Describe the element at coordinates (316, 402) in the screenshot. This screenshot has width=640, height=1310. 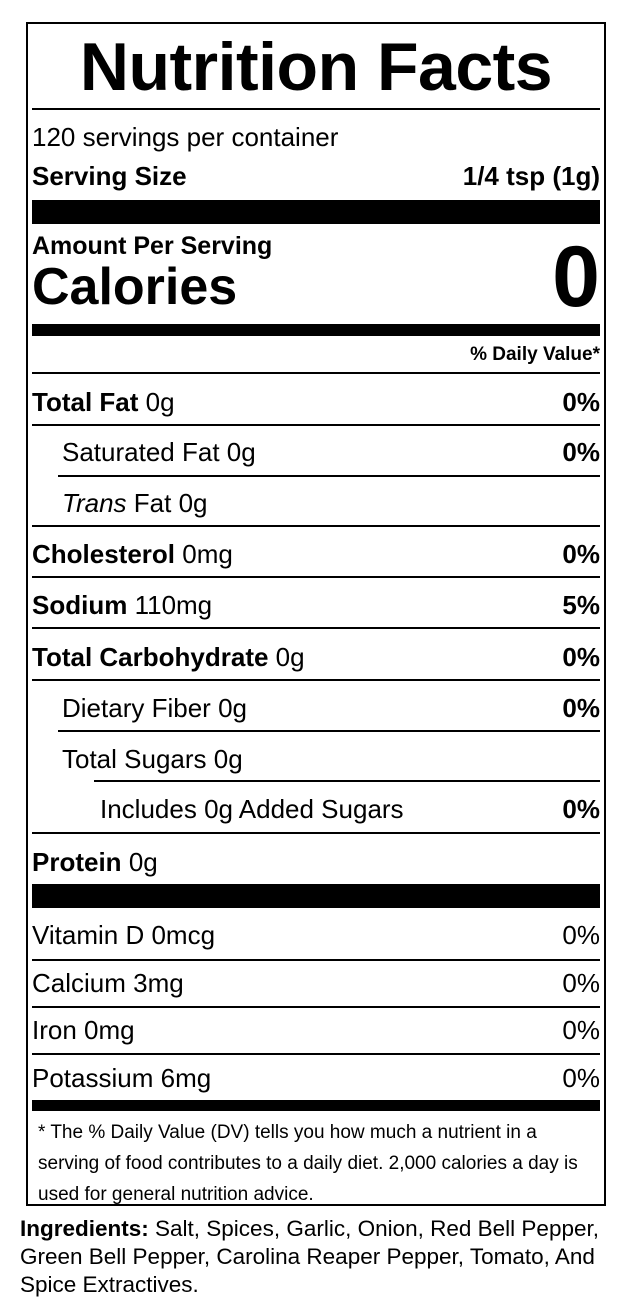
I see `nutrient-row-total-fat: Total Fat 0g 0%` at that location.